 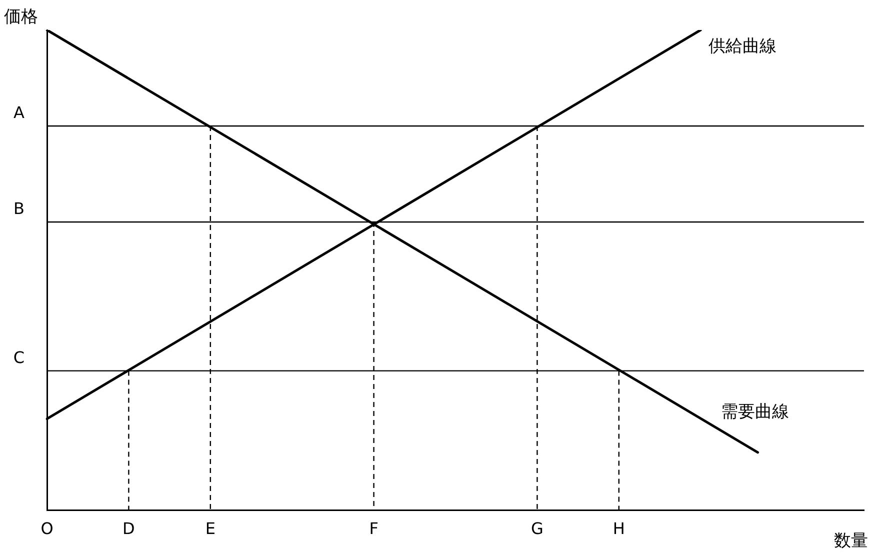 What do you see at coordinates (19, 208) in the screenshot?
I see `ref-line-label: B` at bounding box center [19, 208].